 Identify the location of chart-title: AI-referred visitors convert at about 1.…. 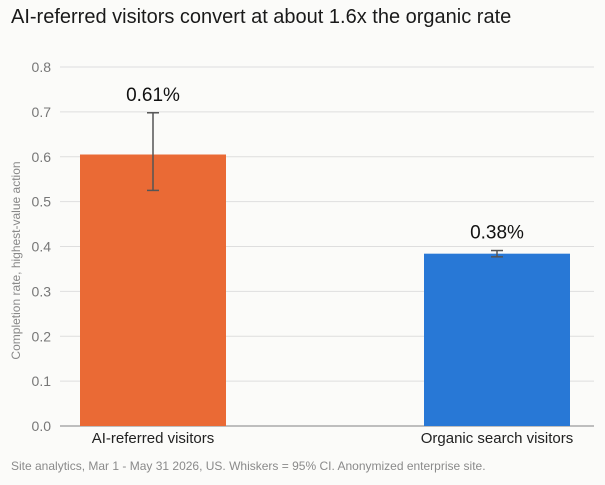
(261, 17).